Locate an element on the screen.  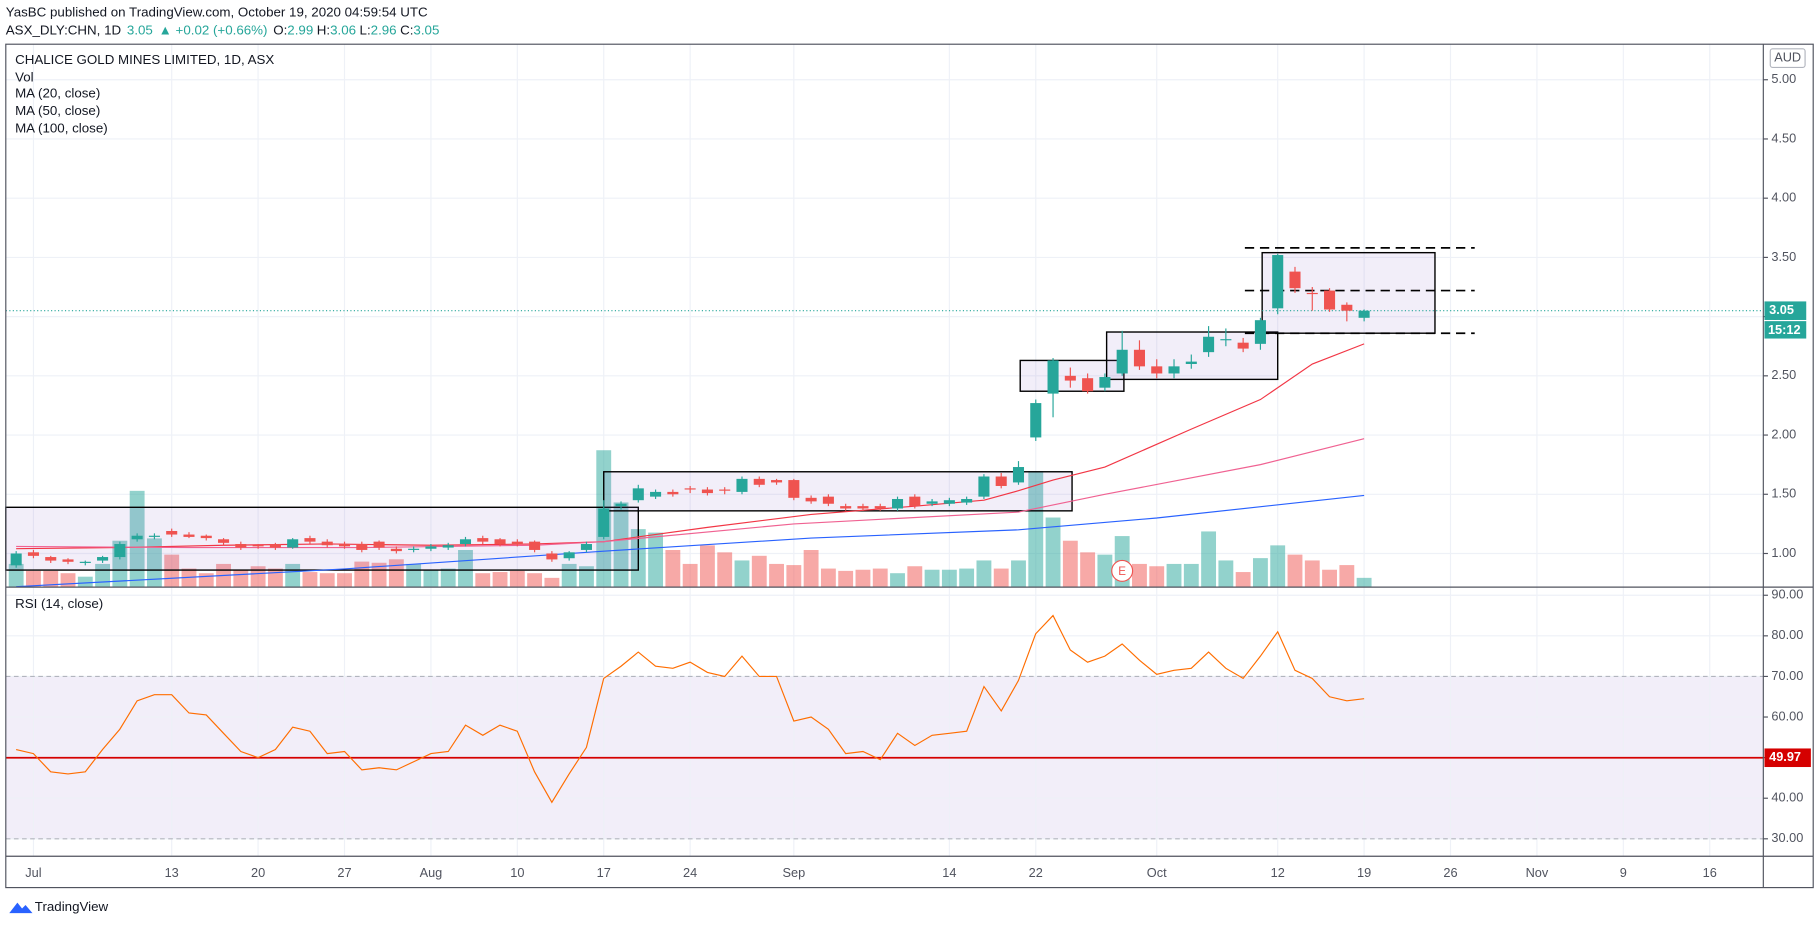
y-tick-label: 30.00 is located at coordinates (1787, 837).